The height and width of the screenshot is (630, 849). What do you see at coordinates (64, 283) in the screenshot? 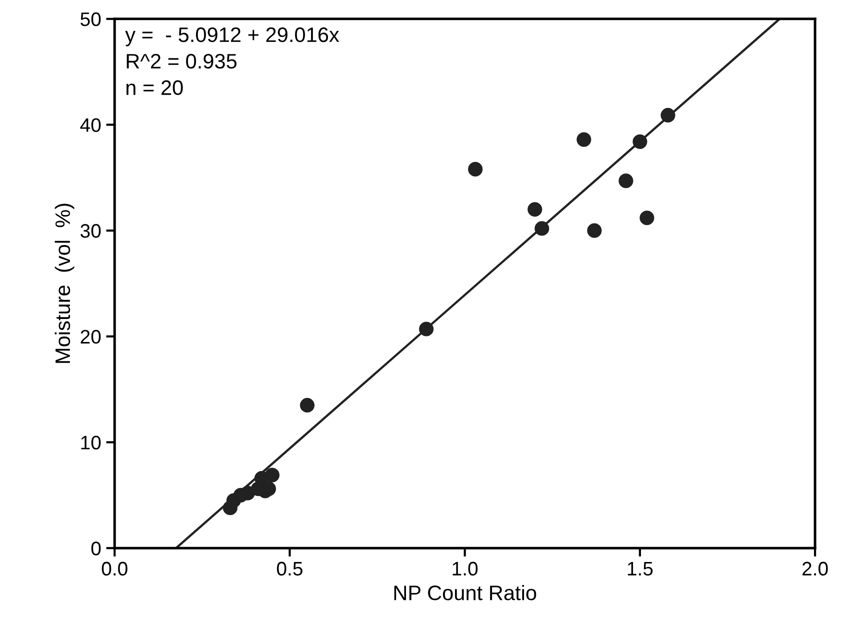
I see `y-axis-title: Moisture (vol %)` at bounding box center [64, 283].